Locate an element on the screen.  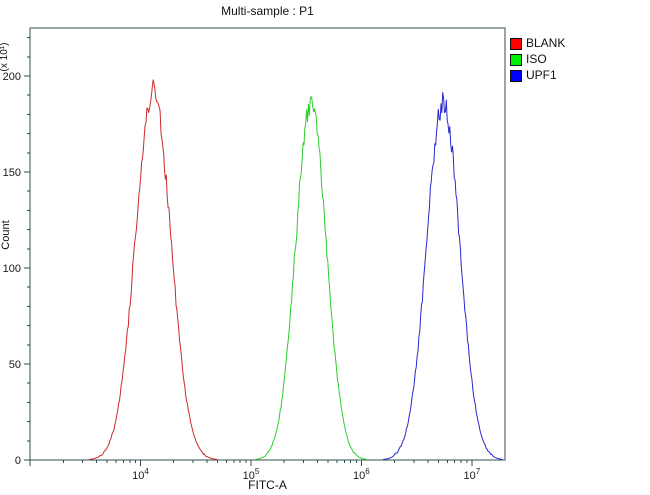
svg-text: 150 is located at coordinates (12, 173).